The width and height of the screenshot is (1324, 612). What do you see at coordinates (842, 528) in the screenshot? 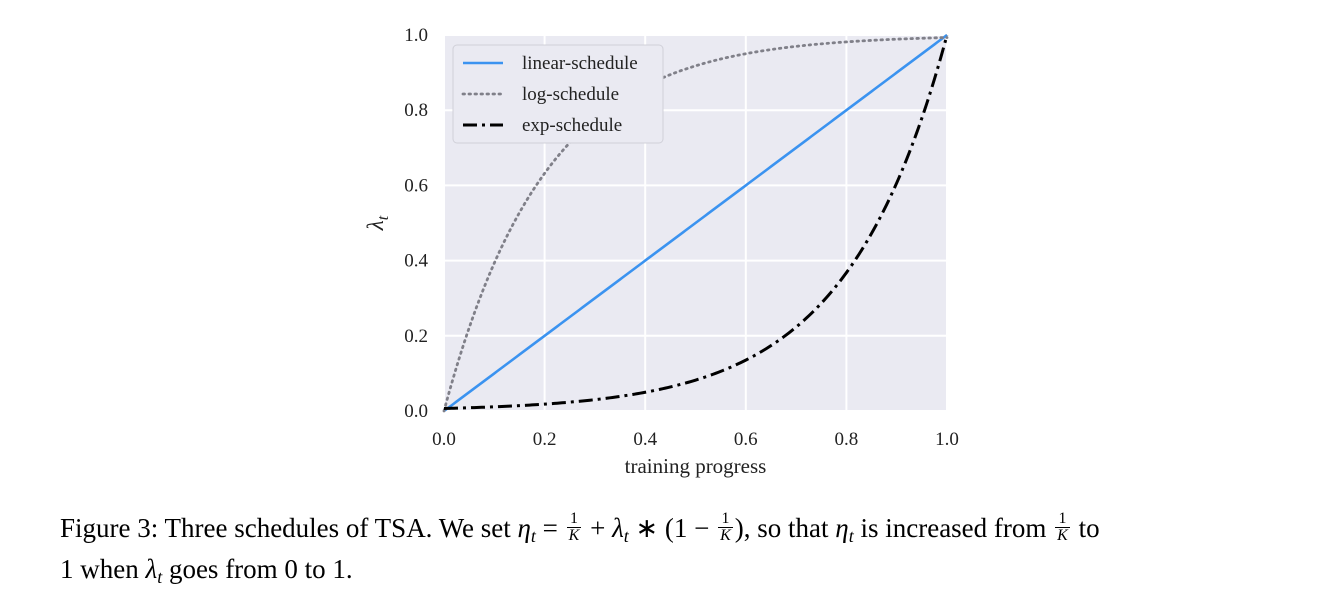
I see `eta-symbol-2: η` at bounding box center [842, 528].